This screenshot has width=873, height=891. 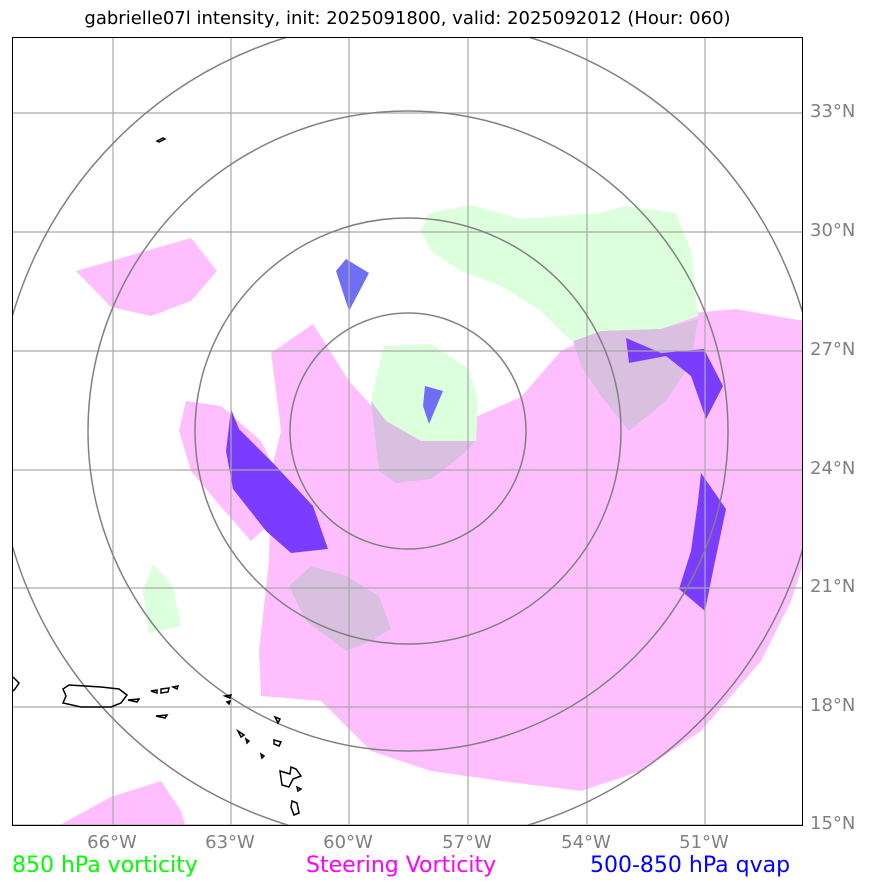 What do you see at coordinates (291, 776) in the screenshot?
I see `coast-guadeloupe` at bounding box center [291, 776].